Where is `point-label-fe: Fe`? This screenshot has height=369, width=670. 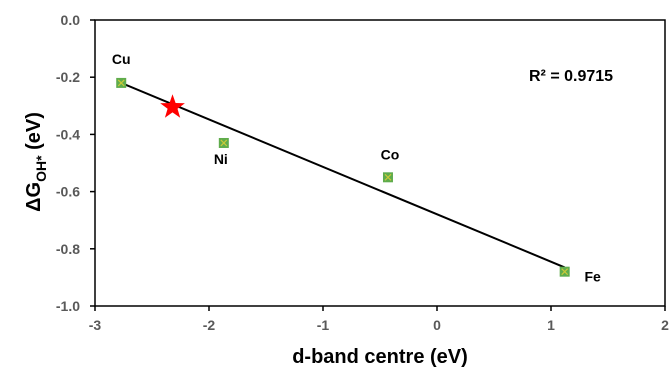 point-label-fe: Fe is located at coordinates (593, 277).